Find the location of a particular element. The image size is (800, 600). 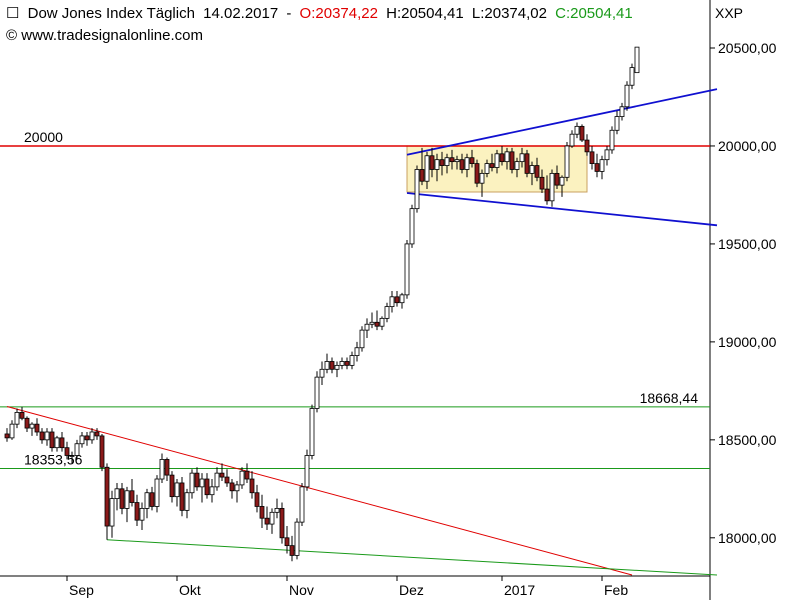

y-tick-label: 19000,00 is located at coordinates (747, 342).